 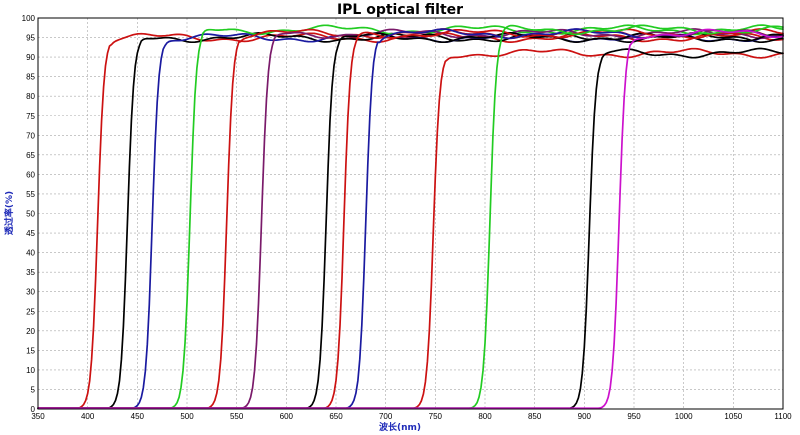 I want to click on y-tick-label: 35, so click(x=30, y=272).